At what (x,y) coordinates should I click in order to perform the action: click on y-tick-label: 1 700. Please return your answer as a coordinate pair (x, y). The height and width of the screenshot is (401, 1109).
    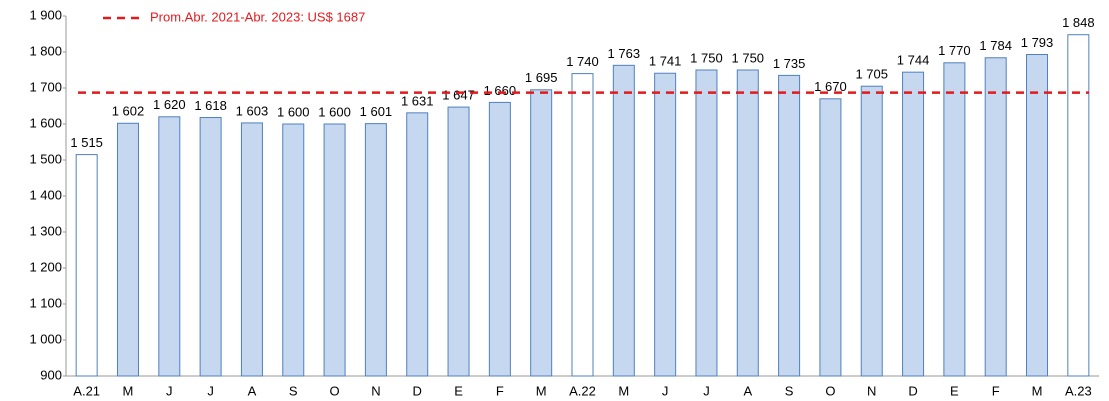
    Looking at the image, I should click on (45, 86).